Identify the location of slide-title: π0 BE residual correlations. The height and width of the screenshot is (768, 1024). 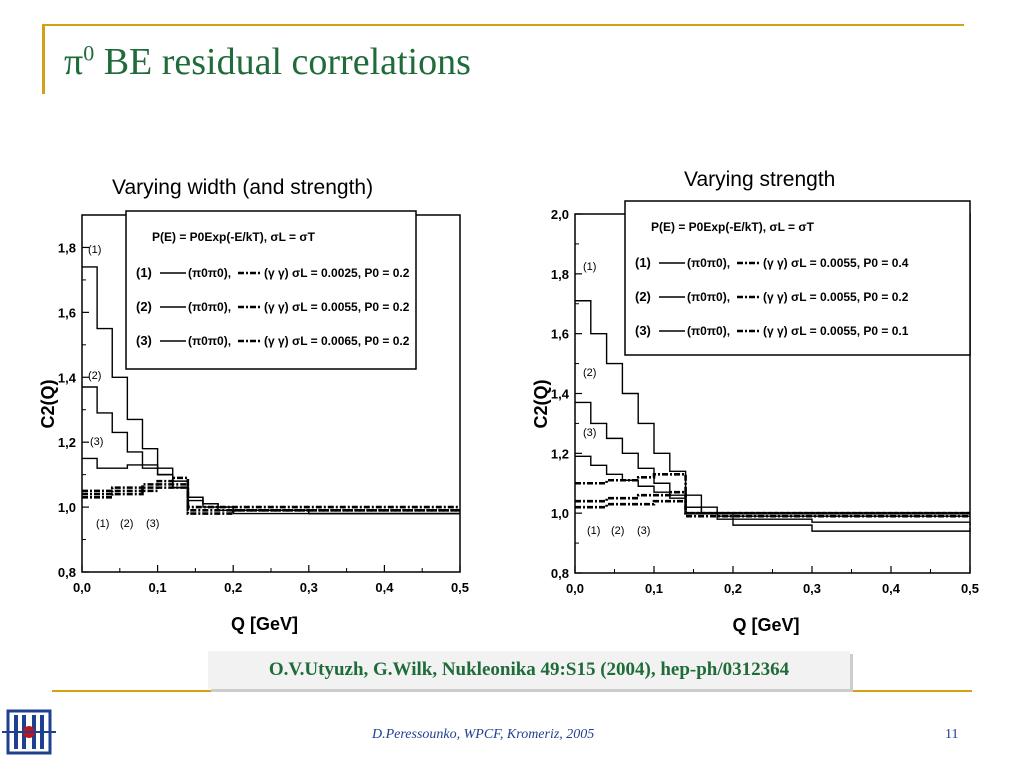
(267, 62).